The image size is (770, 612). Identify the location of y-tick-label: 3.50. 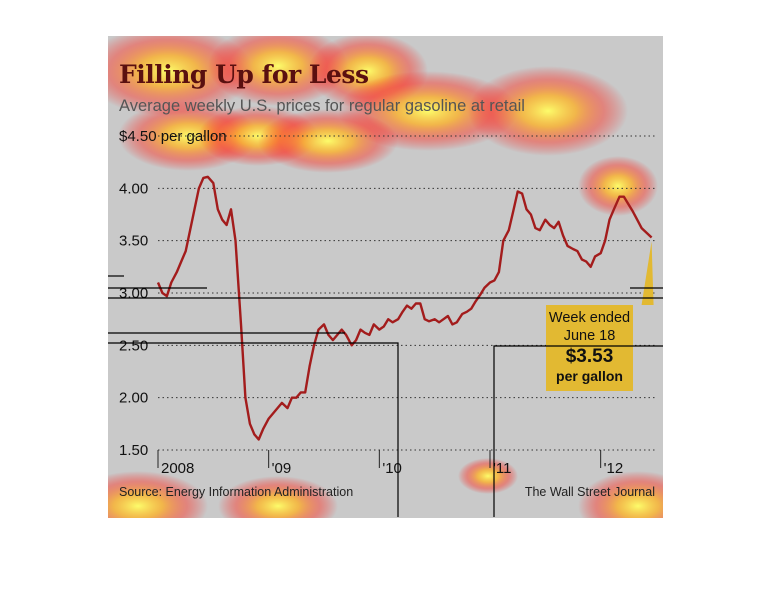
(133, 241).